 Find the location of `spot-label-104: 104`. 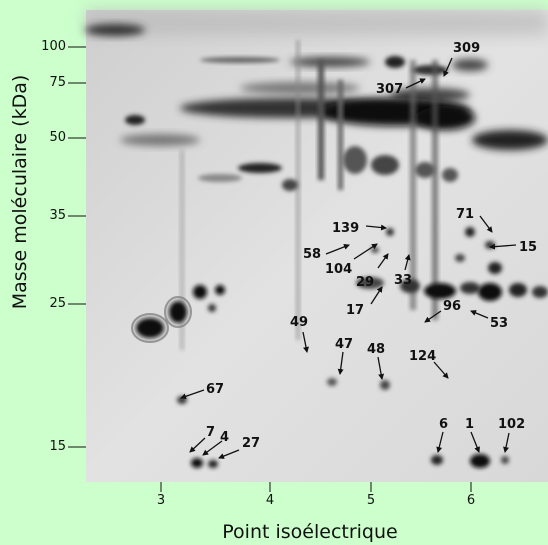

spot-label-104: 104 is located at coordinates (338, 269).